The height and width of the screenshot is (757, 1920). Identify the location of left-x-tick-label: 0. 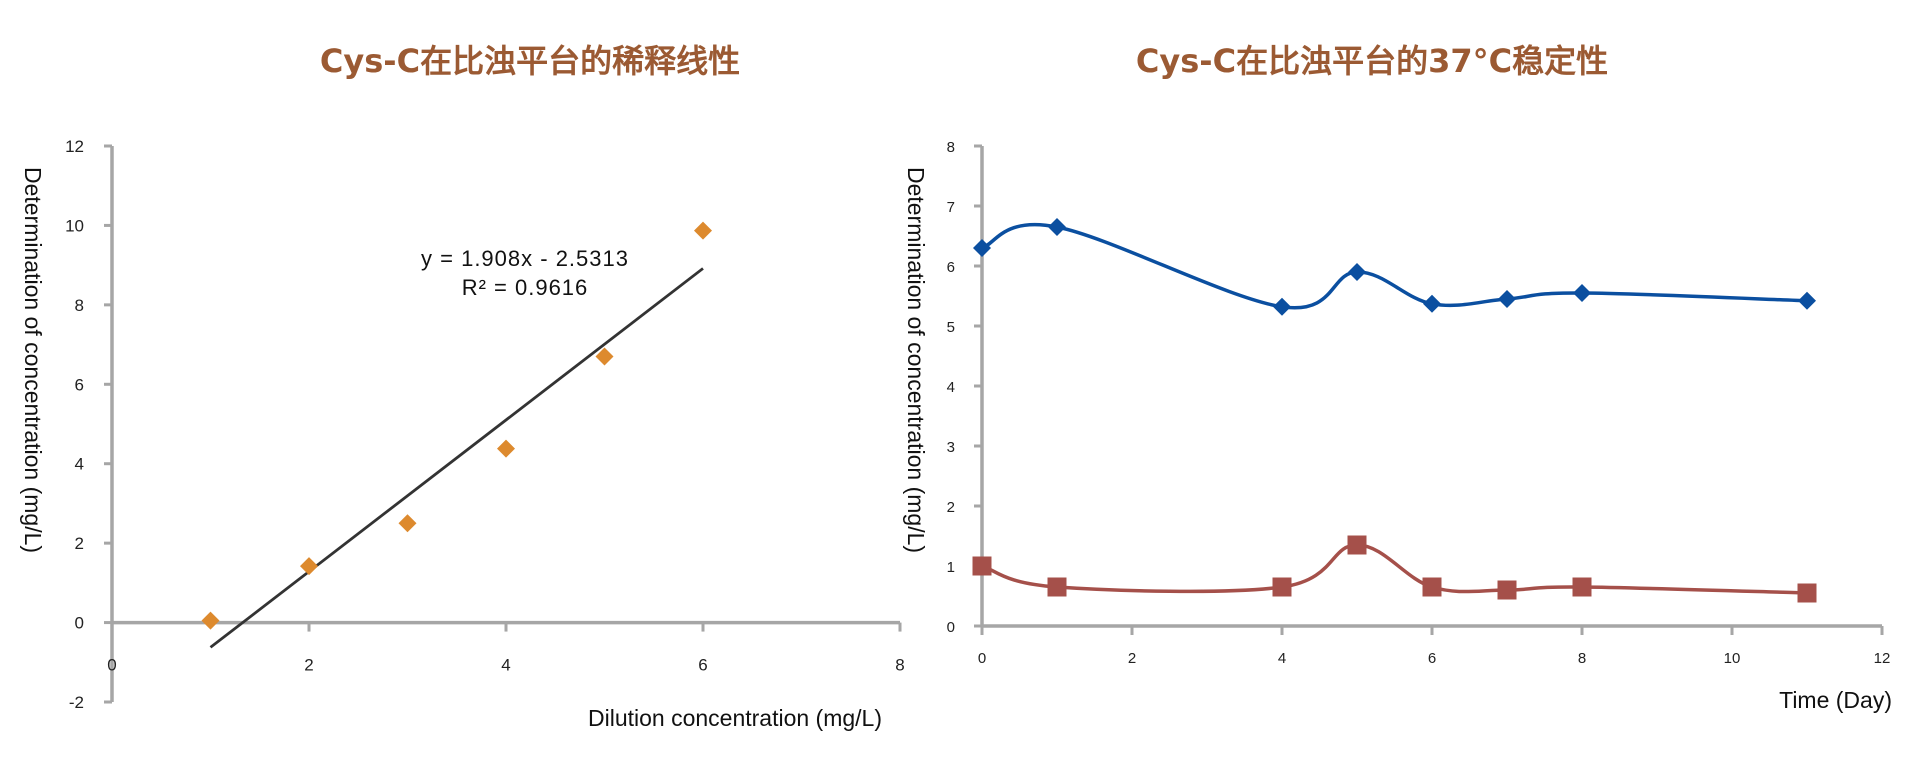
(111, 665).